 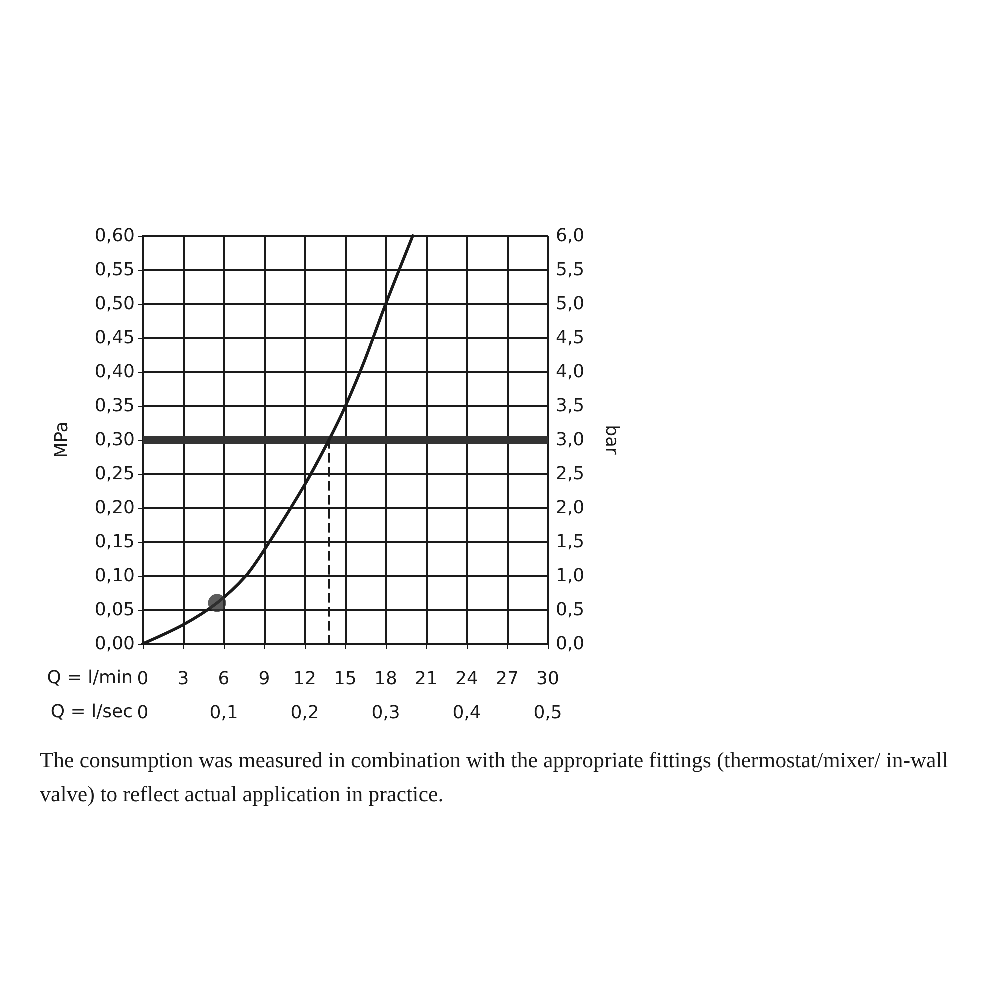 What do you see at coordinates (114, 372) in the screenshot?
I see `y-tick-label: 0,40` at bounding box center [114, 372].